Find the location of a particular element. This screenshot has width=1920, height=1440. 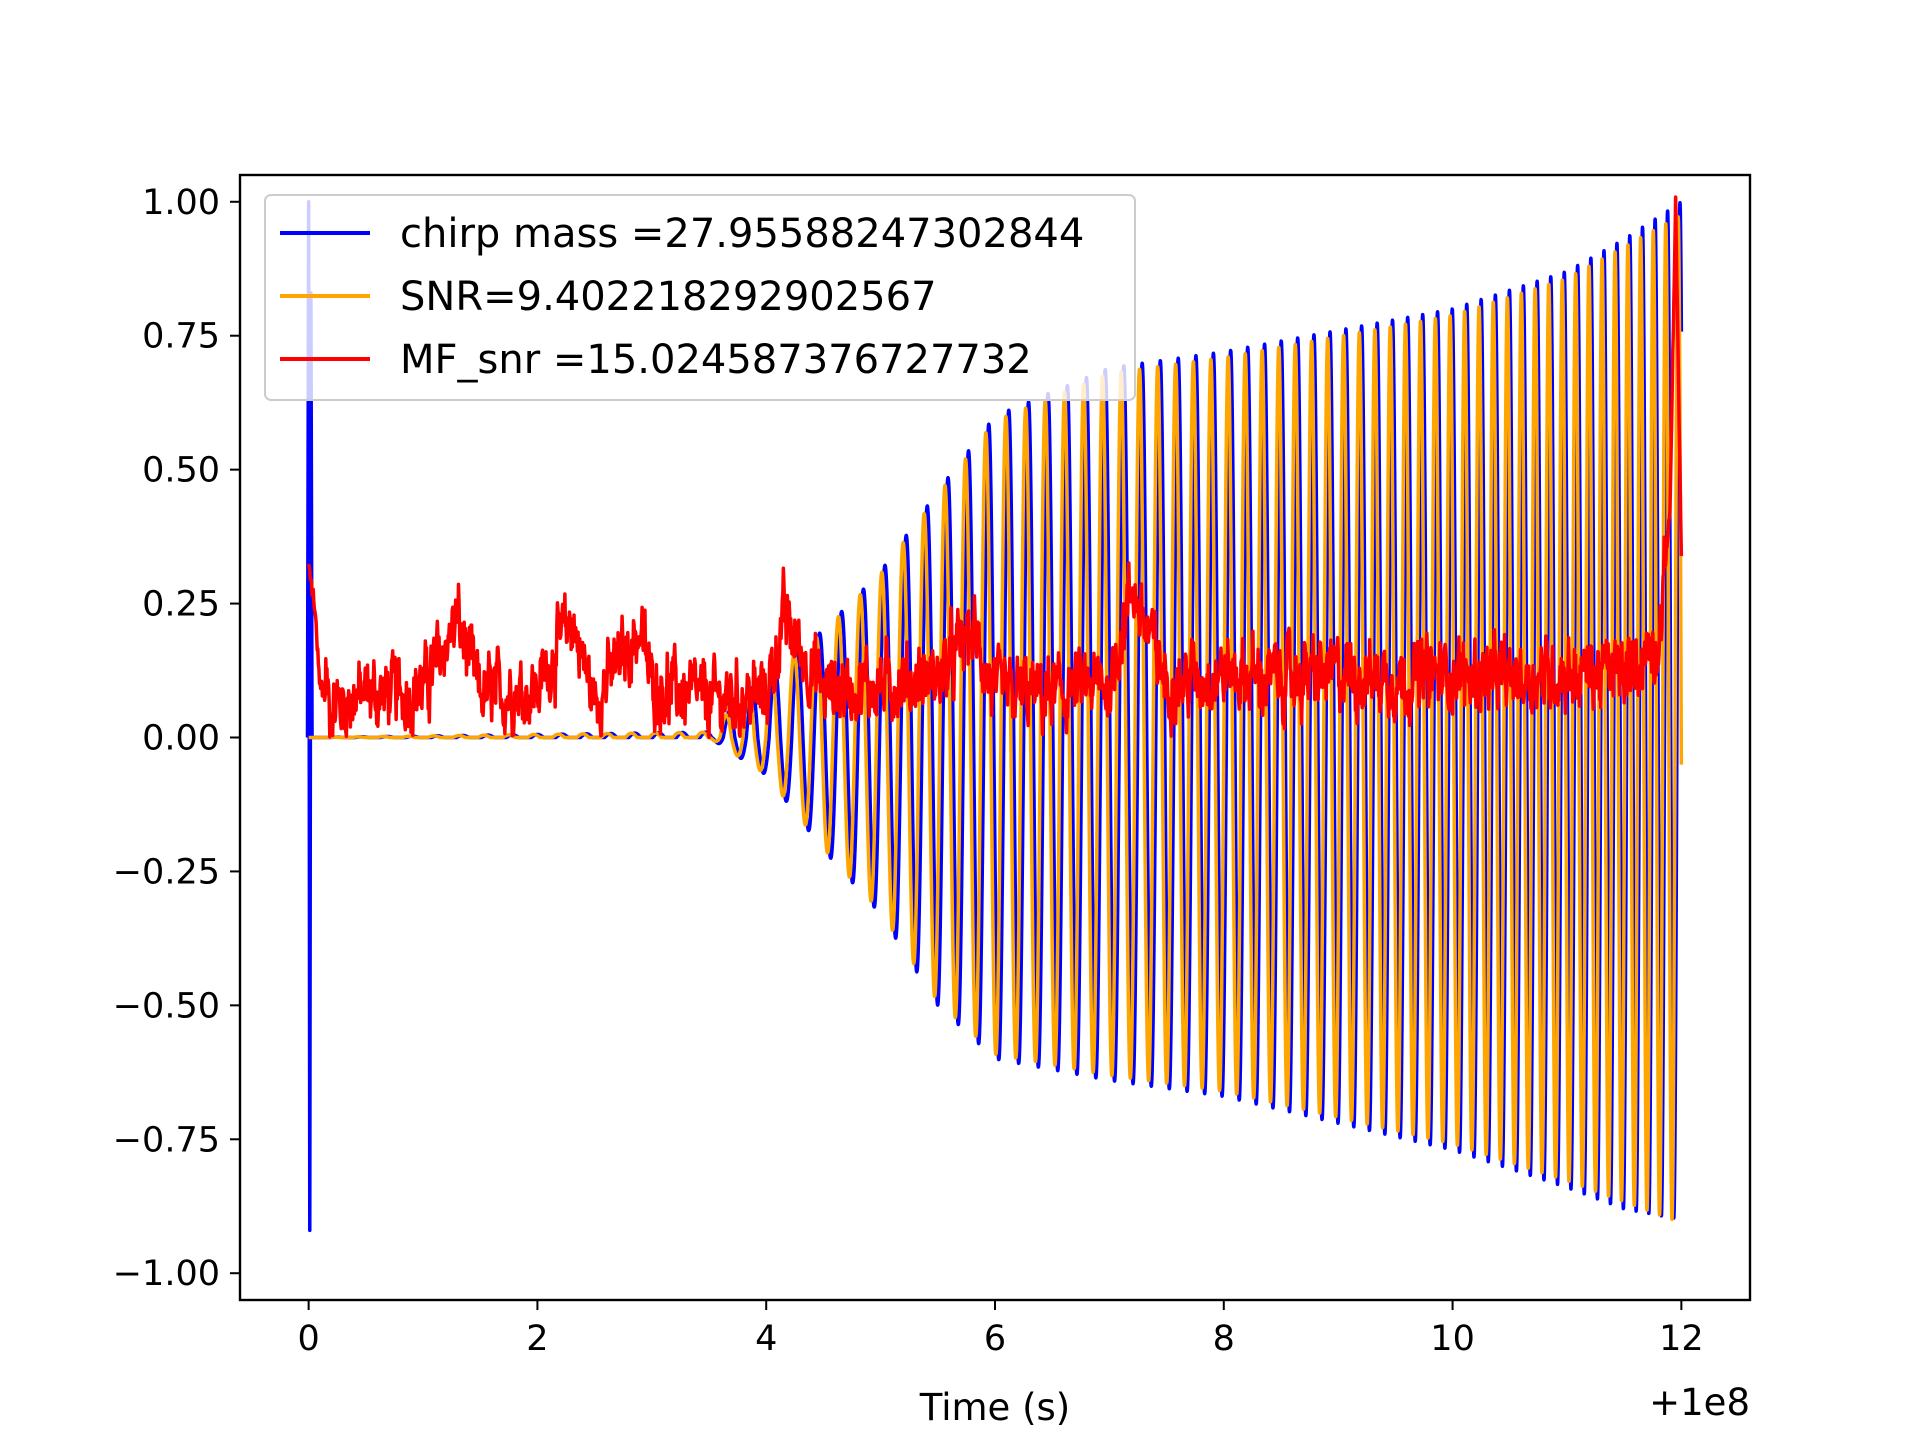

legend-box is located at coordinates (700, 297).